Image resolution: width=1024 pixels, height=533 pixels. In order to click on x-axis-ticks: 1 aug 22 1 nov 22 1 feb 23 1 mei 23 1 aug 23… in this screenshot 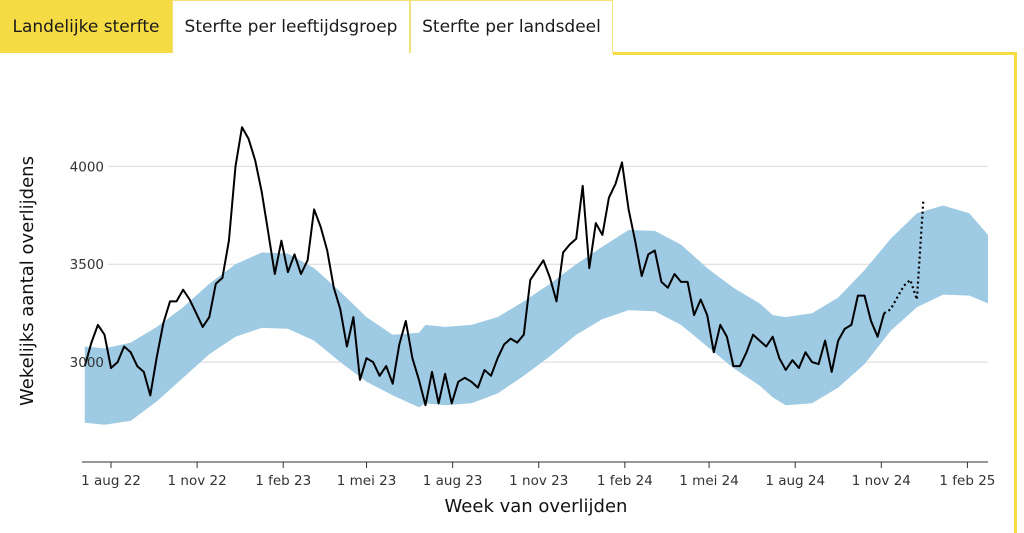, I will do `click(538, 475)`.